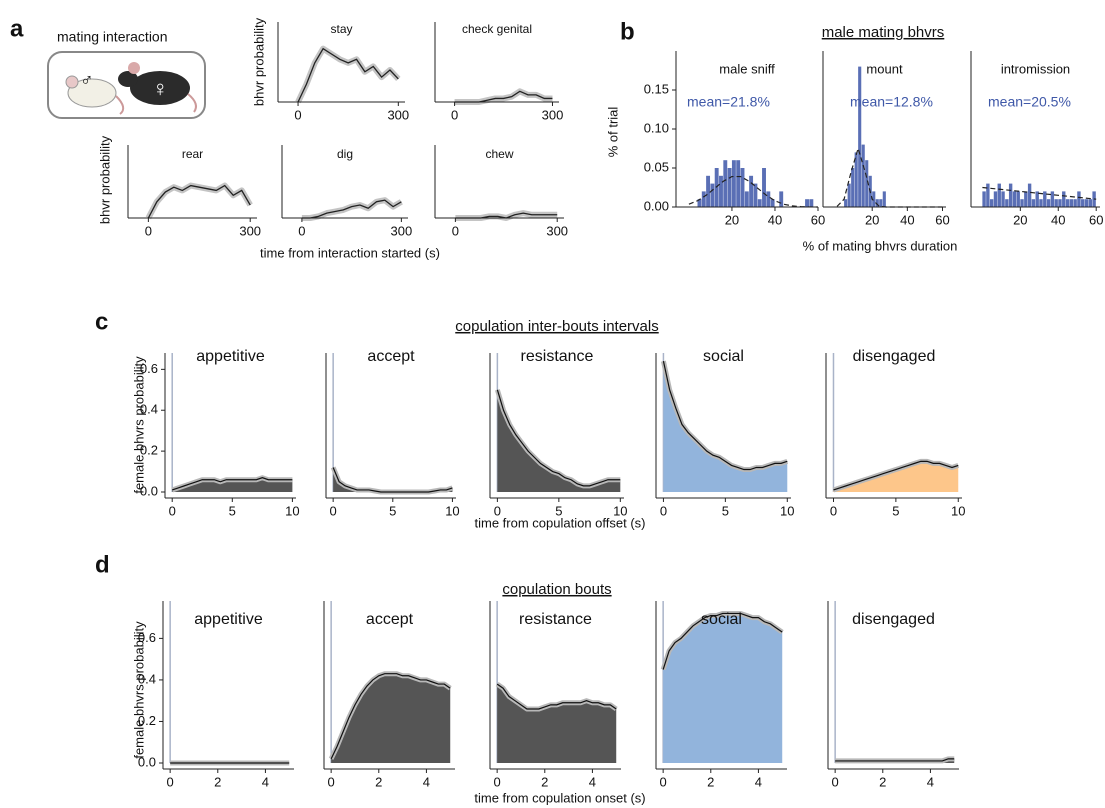 This screenshot has height=808, width=1105. I want to click on fit-line, so click(753, 191).